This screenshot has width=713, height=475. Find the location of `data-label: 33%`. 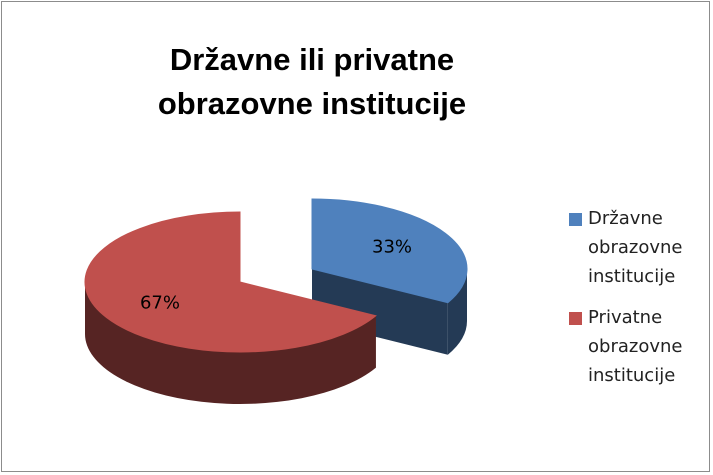

data-label: 33% is located at coordinates (392, 247).